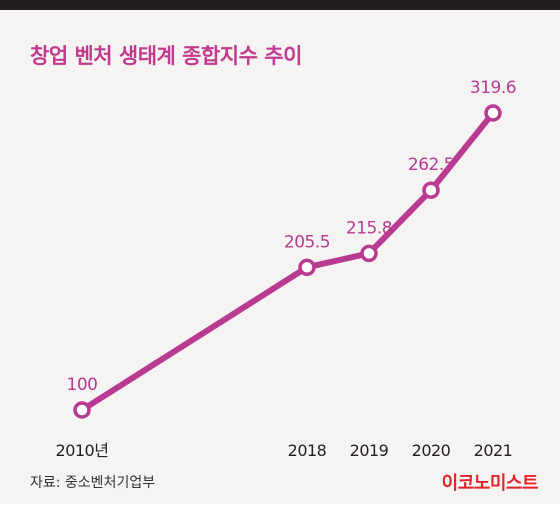 This screenshot has width=560, height=524. Describe the element at coordinates (82, 385) in the screenshot. I see `data-label: 100` at that location.